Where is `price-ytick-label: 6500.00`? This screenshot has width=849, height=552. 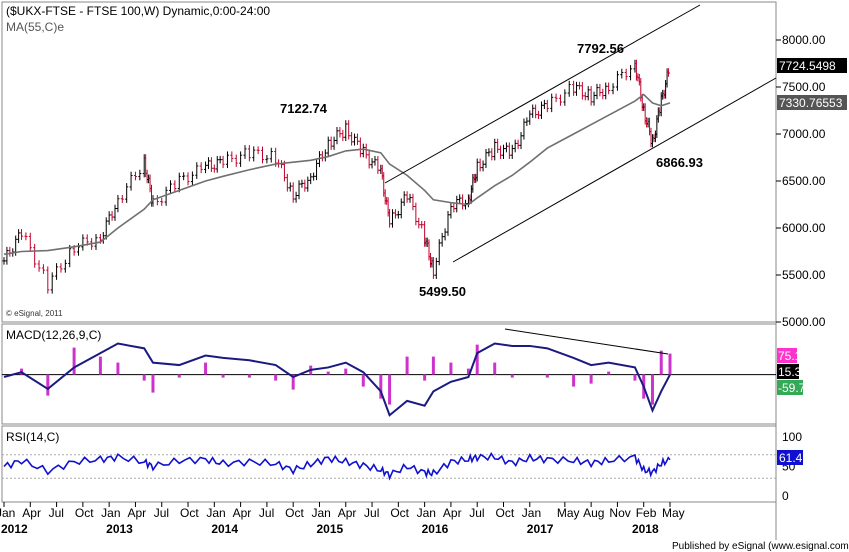
price-ytick-label: 6500.00 is located at coordinates (804, 181).